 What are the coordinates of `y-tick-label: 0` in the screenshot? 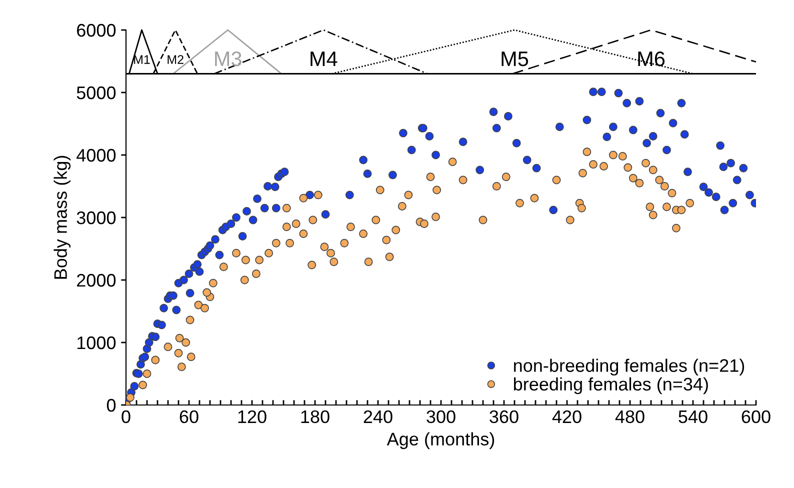 It's located at (111, 405).